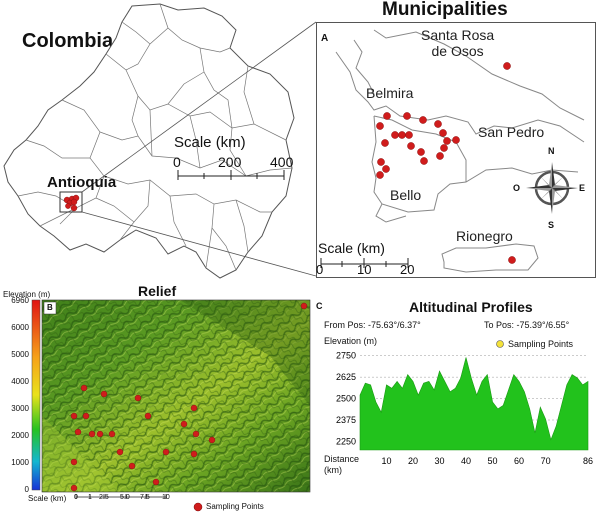 Image resolution: width=600 pixels, height=512 pixels. I want to click on san-pedro-bello-boundary, so click(475, 164).